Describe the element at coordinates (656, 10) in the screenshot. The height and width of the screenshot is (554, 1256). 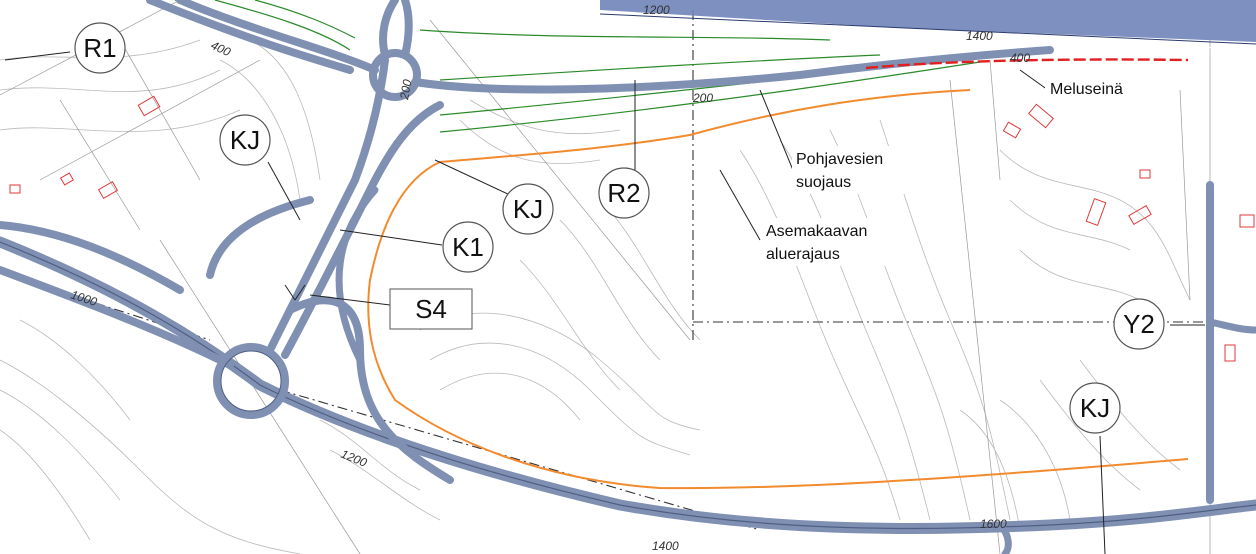
I see `chainage-1200-top: 1200` at that location.